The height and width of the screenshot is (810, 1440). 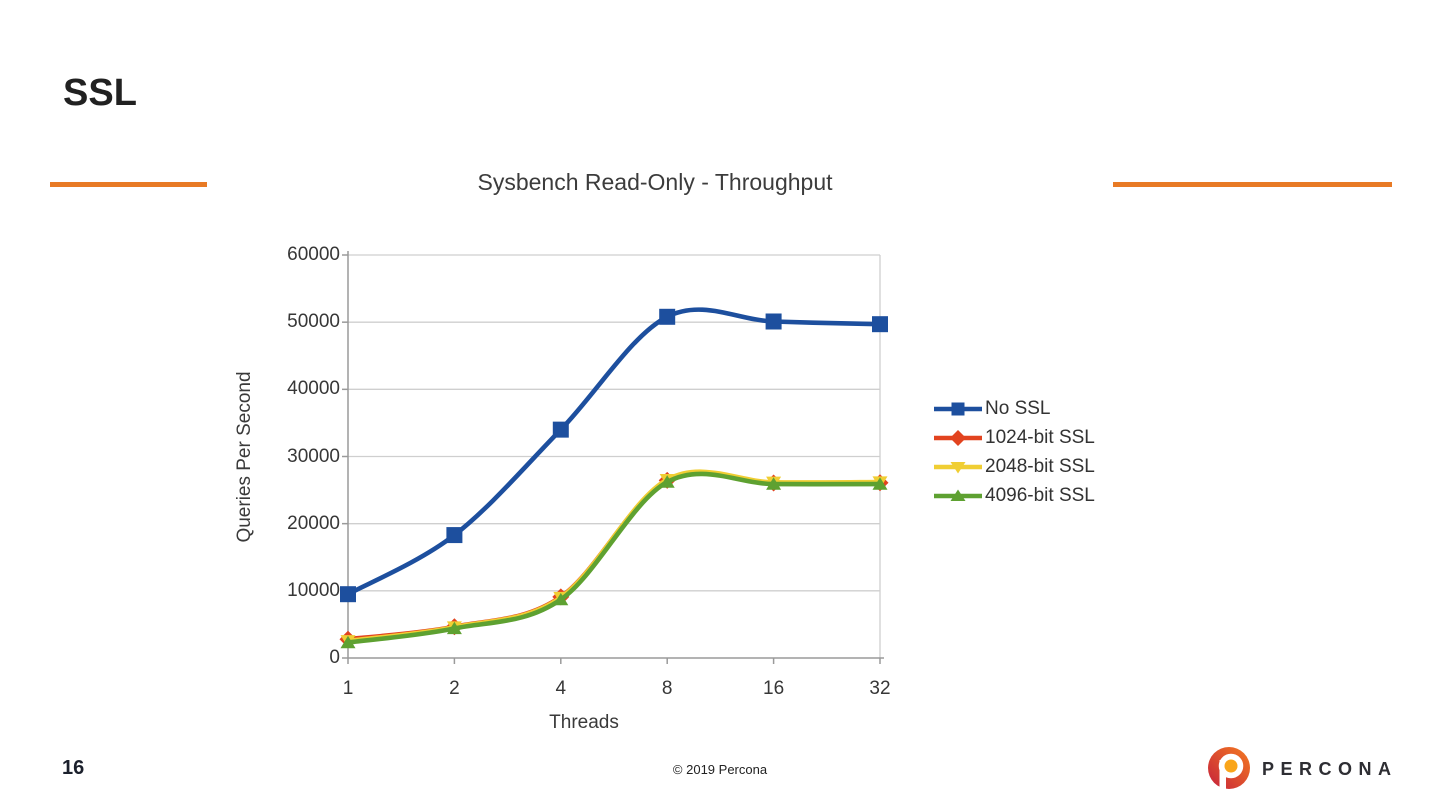 I want to click on series-line-4096-bit-ssl, so click(x=614, y=558).